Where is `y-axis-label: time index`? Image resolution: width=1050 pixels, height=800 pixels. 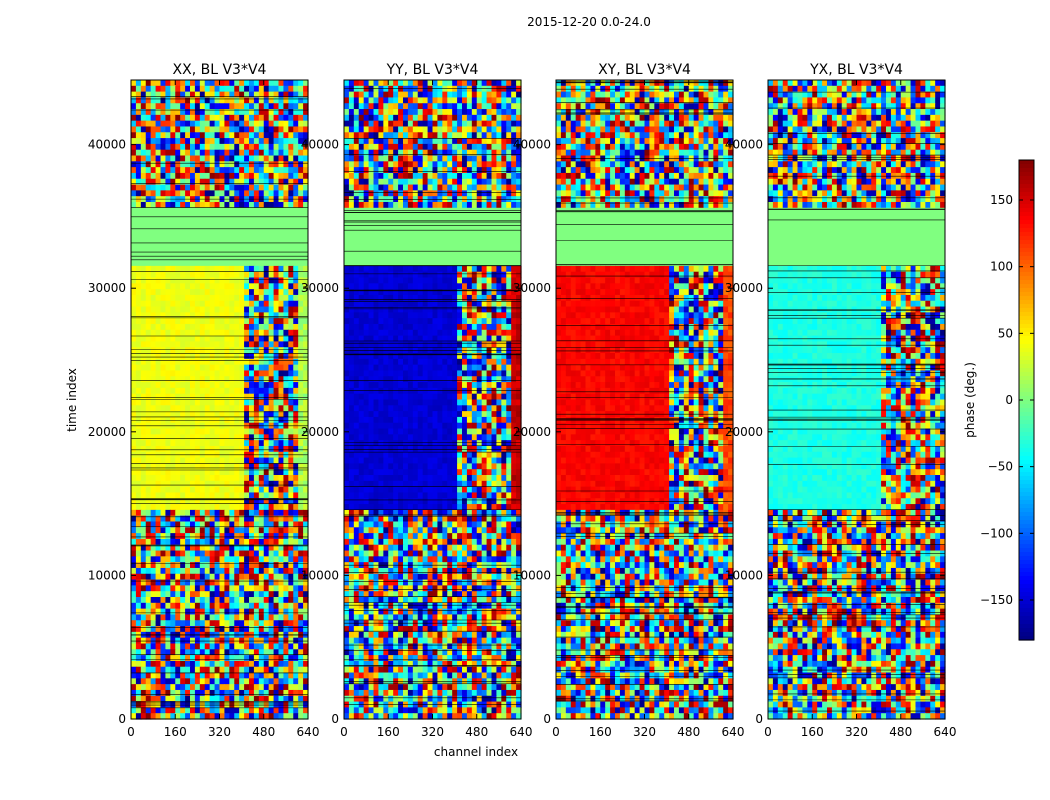 y-axis-label: time index is located at coordinates (72, 400).